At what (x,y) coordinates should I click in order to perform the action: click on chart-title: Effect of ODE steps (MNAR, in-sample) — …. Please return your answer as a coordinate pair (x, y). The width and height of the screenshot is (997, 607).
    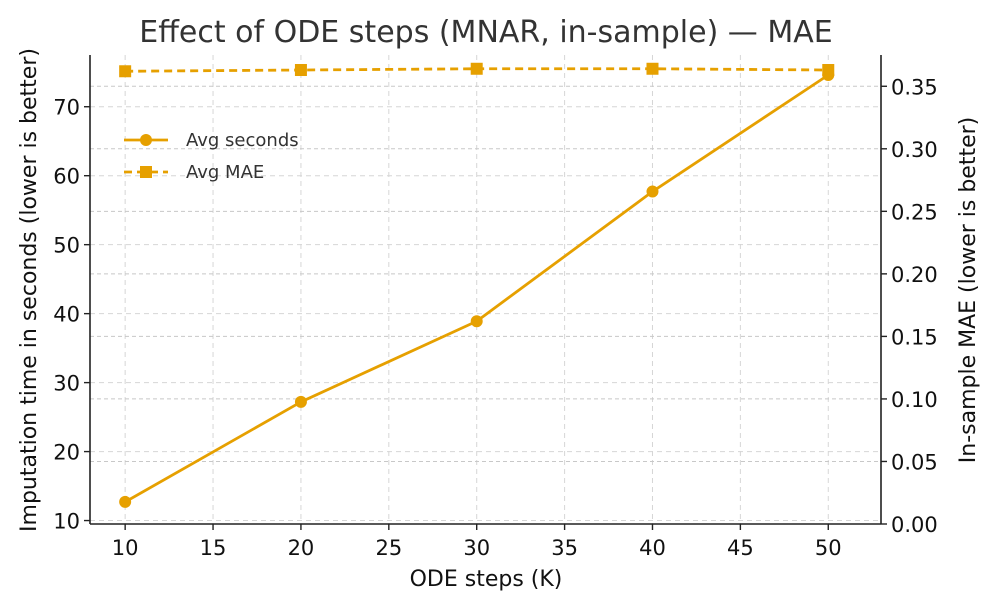
    Looking at the image, I should click on (485, 32).